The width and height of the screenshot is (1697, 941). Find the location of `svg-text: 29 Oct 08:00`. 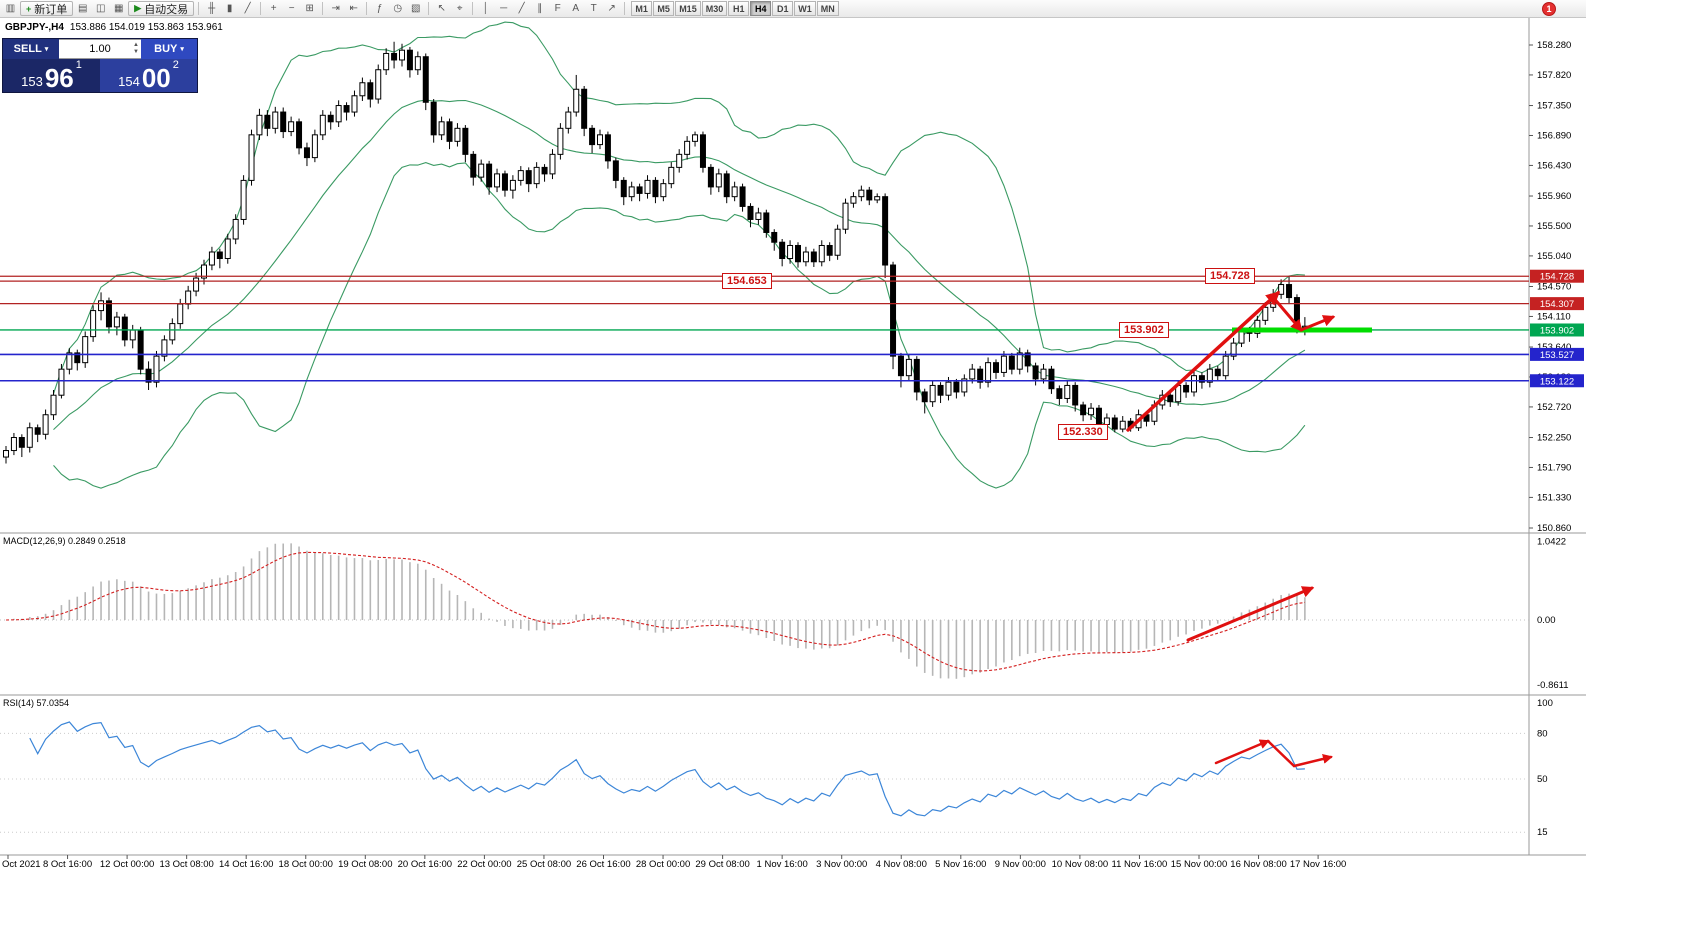

svg-text: 29 Oct 08:00 is located at coordinates (722, 864).